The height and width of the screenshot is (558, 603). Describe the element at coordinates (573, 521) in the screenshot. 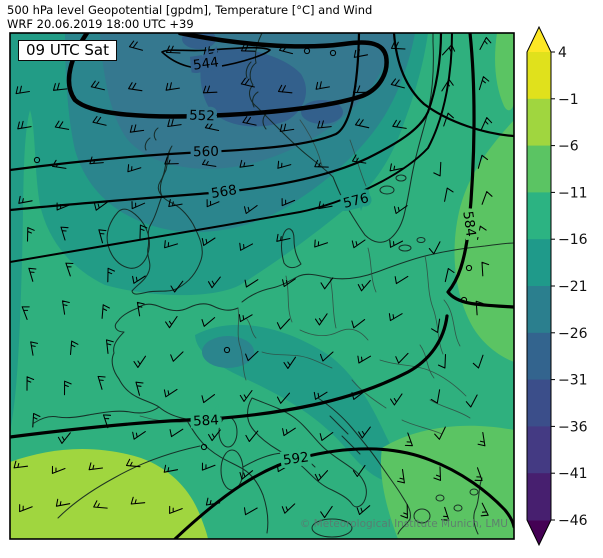

I see `colorbar-tick-label: −46` at that location.